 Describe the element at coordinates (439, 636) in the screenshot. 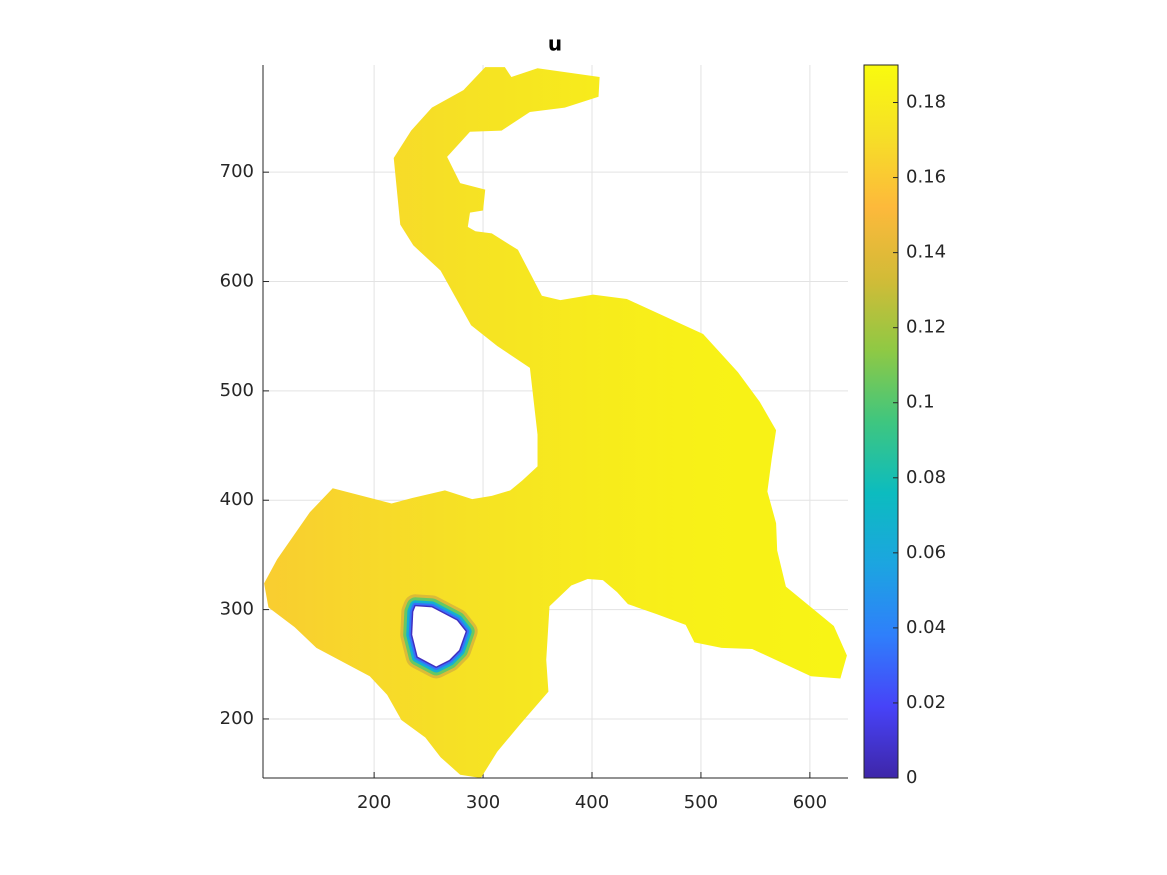

I see `hole` at that location.